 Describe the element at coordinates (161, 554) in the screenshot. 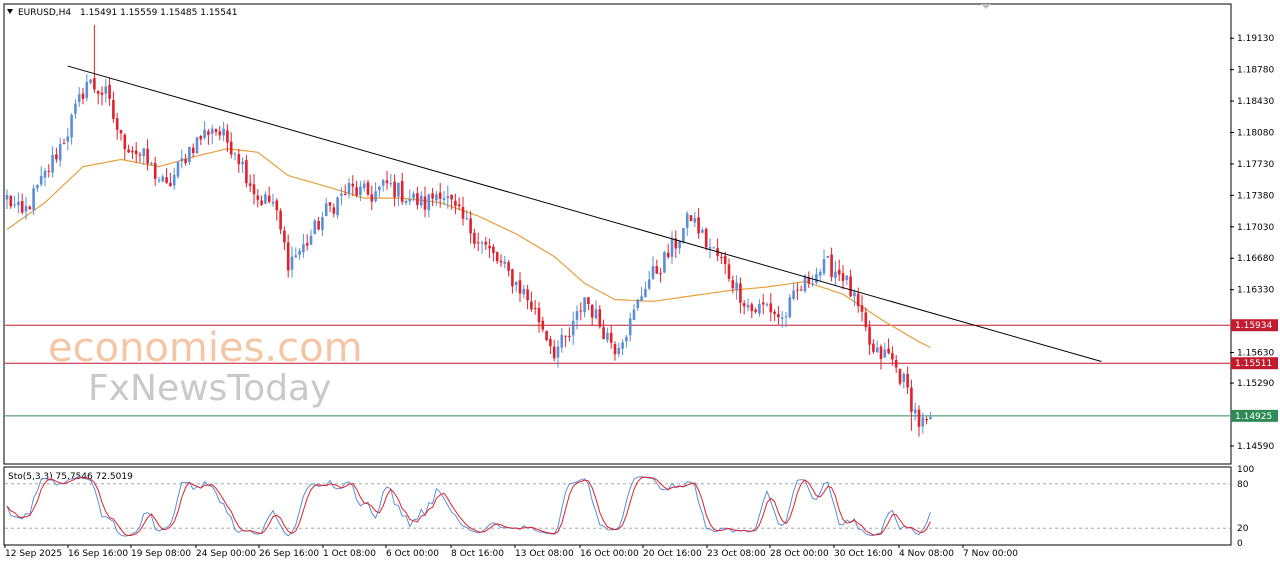

I see `time-tick-label: 19 Sep 08:00` at that location.